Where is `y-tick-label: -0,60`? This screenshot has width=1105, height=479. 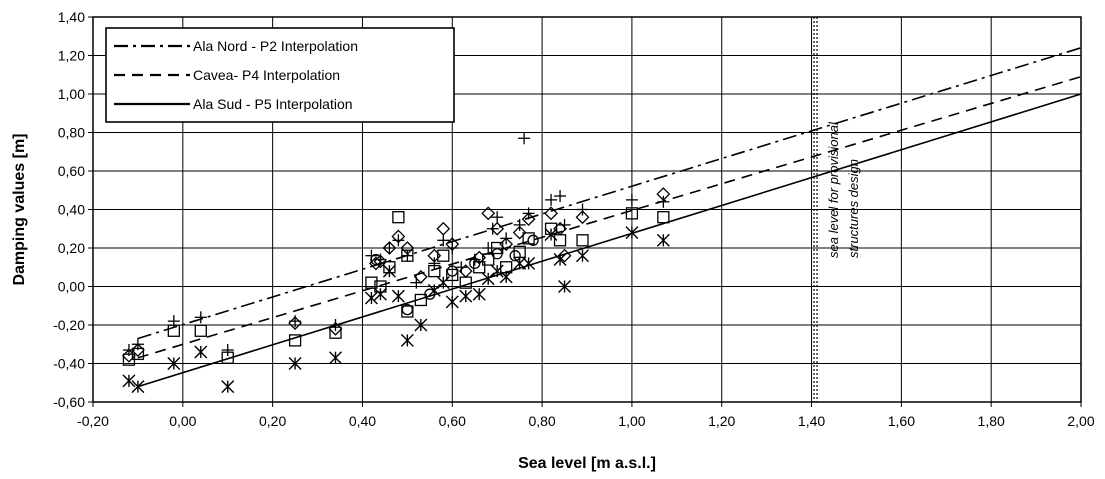 y-tick-label: -0,60 is located at coordinates (69, 402).